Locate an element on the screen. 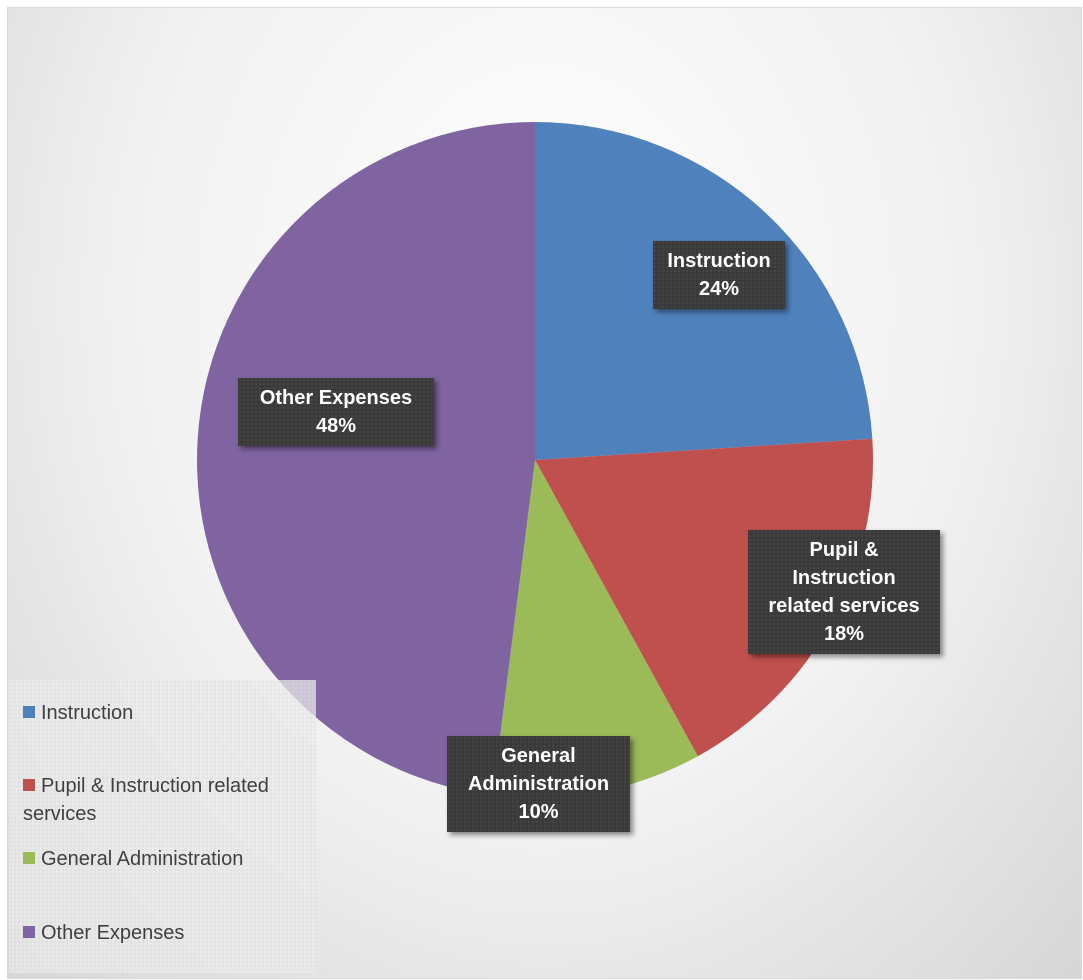 Image resolution: width=1083 pixels, height=980 pixels. data-label-instruction-name: Instruction is located at coordinates (719, 261).